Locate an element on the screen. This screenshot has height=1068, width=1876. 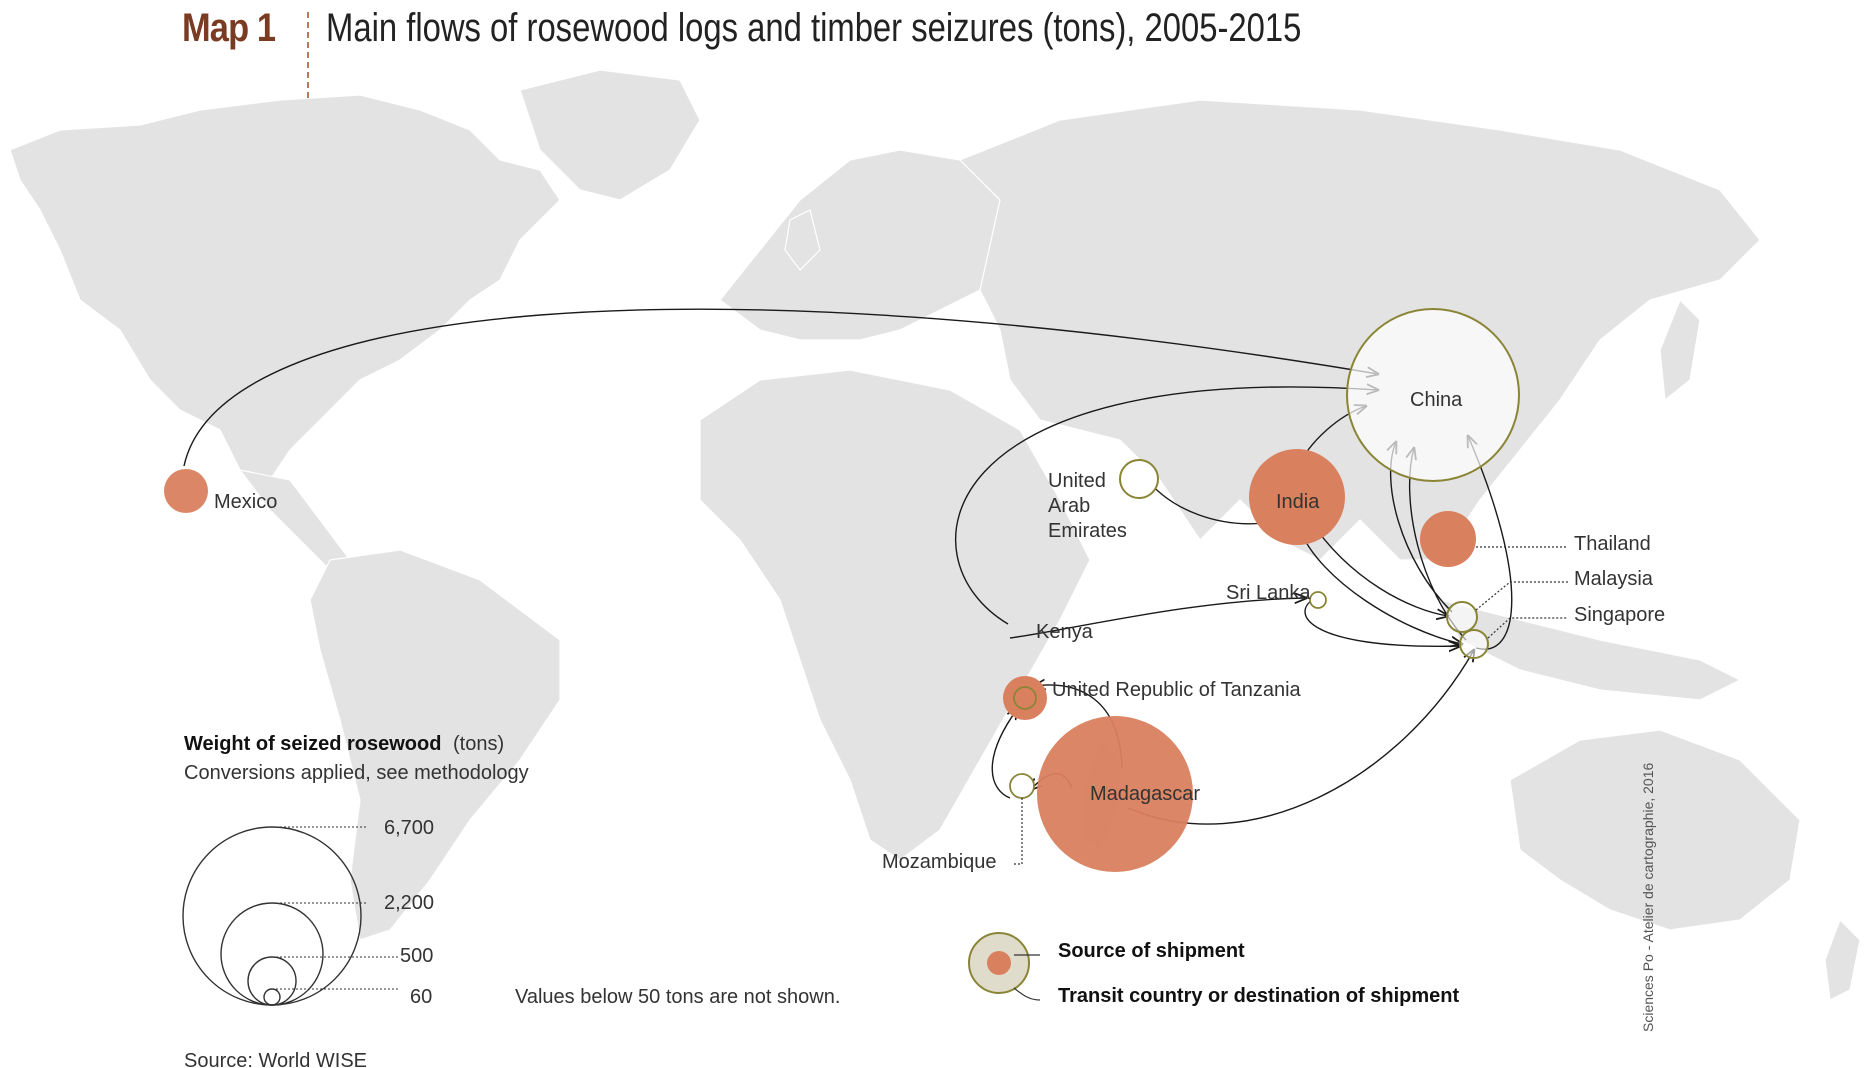
flow-india-singapore is located at coordinates (1380, 586).